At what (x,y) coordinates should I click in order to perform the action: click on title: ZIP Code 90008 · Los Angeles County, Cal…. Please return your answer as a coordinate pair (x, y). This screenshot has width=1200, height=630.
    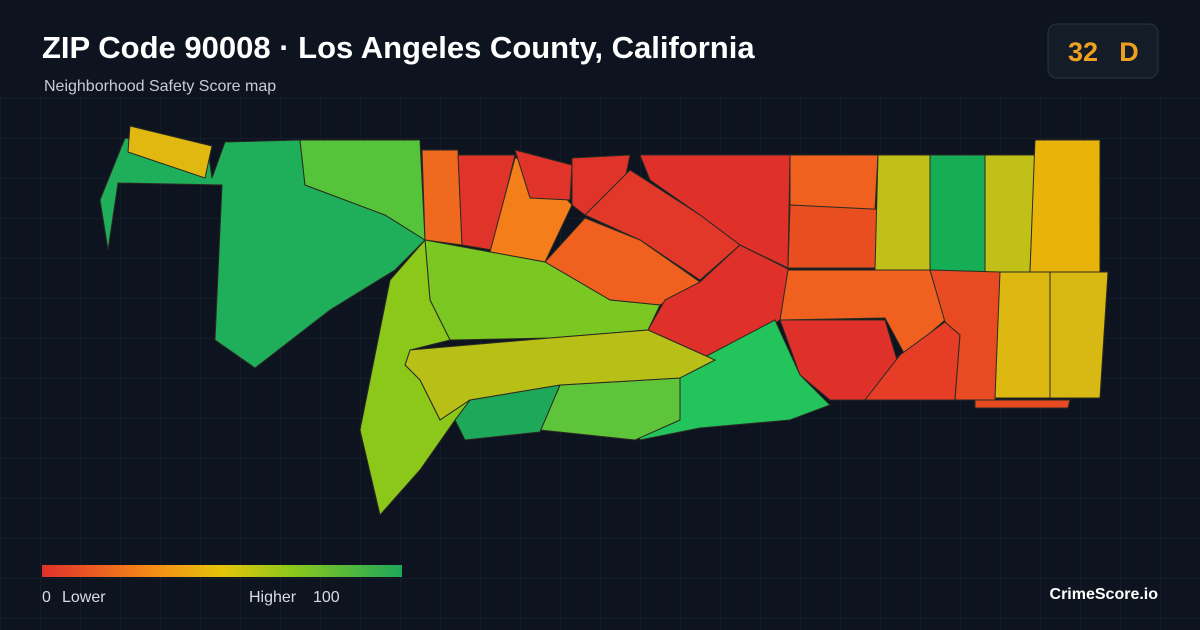
    Looking at the image, I should click on (398, 47).